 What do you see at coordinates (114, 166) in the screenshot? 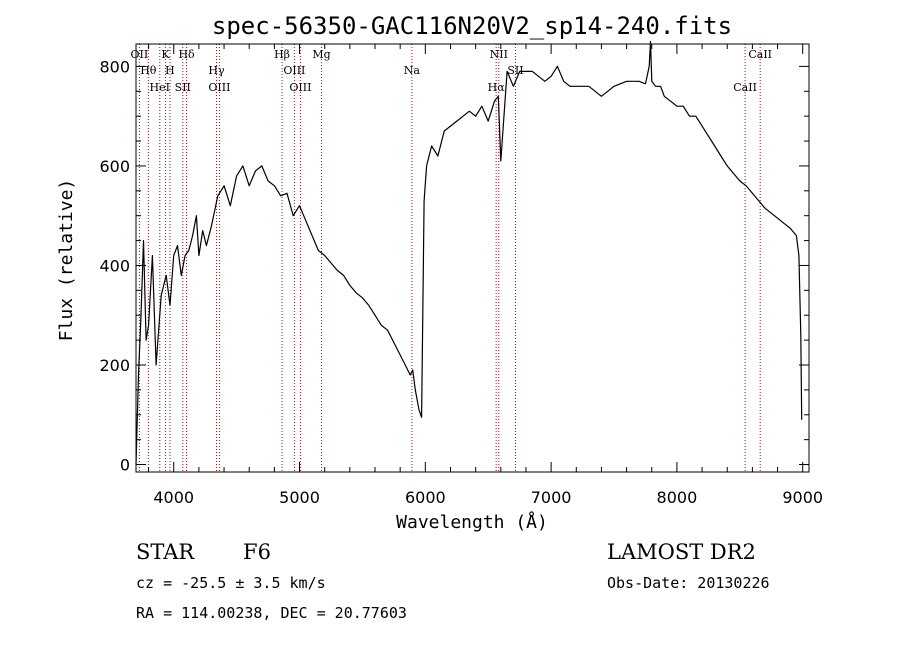
I see `y-tick-label-3: 600` at bounding box center [114, 166].